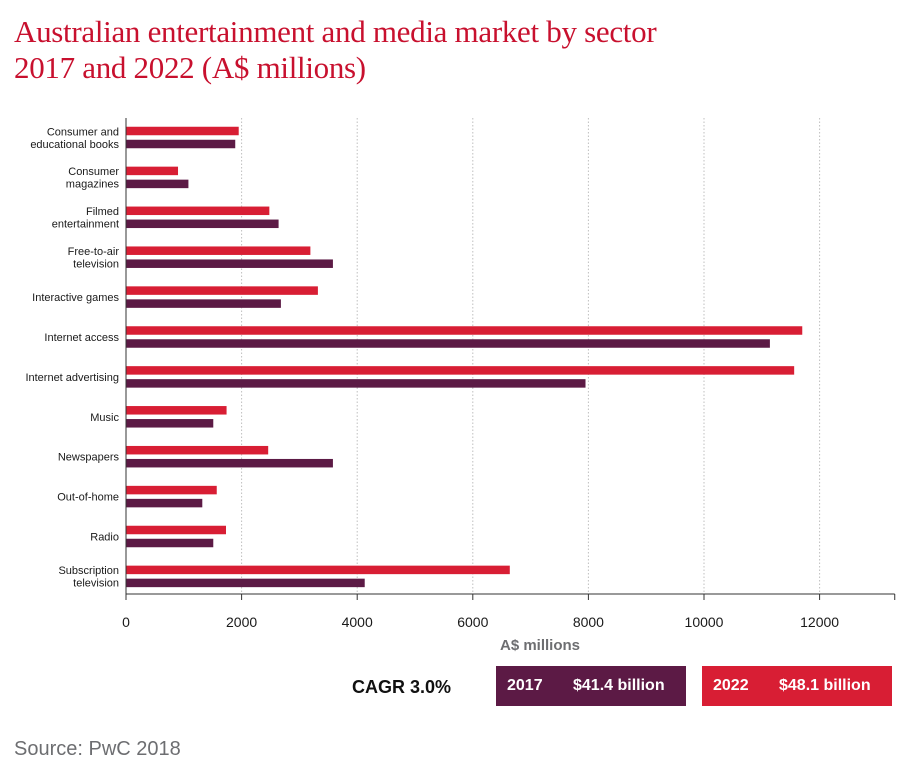  Describe the element at coordinates (704, 622) in the screenshot. I see `x-tick-label: 10000` at that location.